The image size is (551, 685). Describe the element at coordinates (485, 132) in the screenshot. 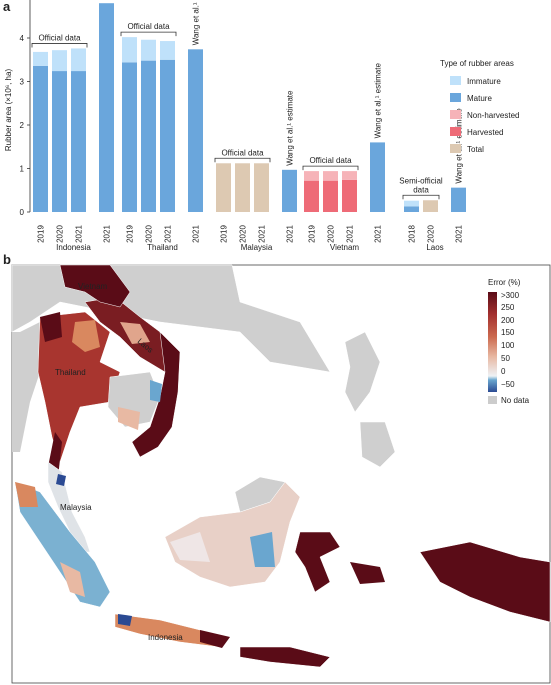

I see `legend-label: Harvested` at that location.